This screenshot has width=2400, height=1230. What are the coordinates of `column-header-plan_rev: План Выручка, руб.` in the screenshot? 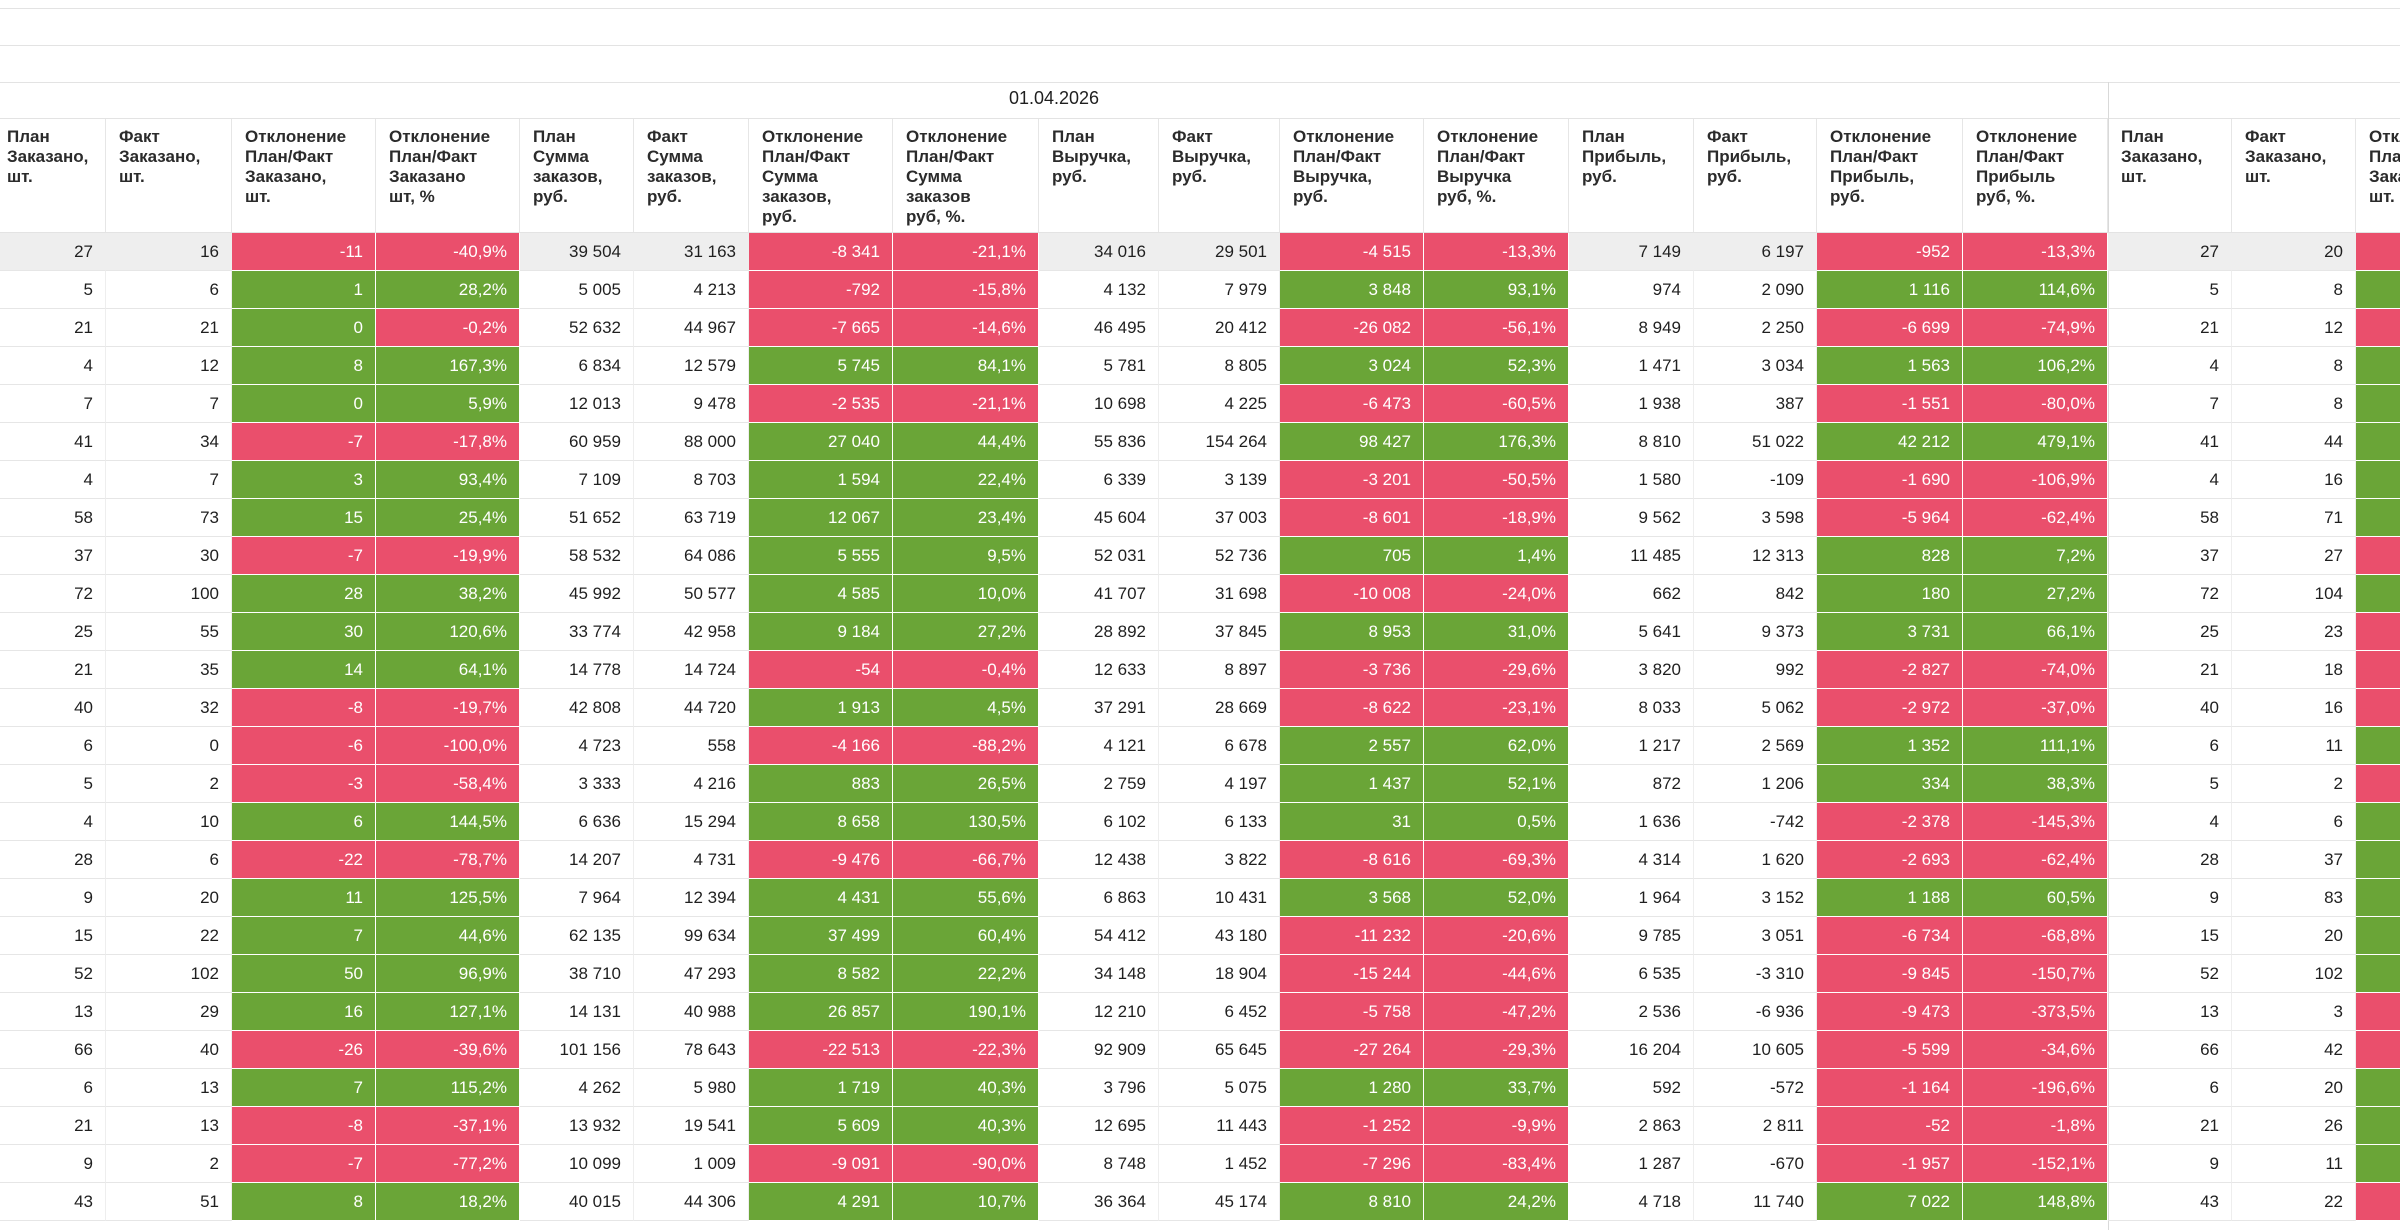 It's located at (1099, 175).